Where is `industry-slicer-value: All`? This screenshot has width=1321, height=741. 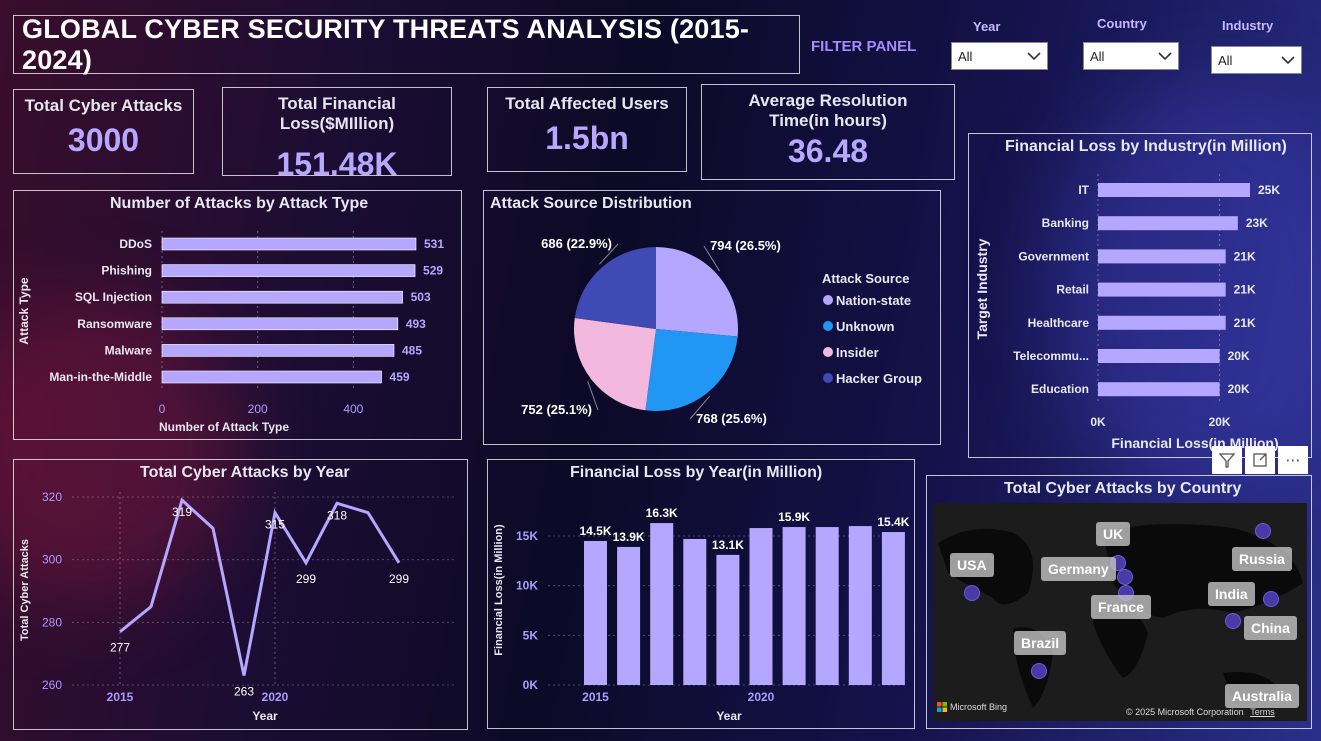 industry-slicer-value: All is located at coordinates (1225, 60).